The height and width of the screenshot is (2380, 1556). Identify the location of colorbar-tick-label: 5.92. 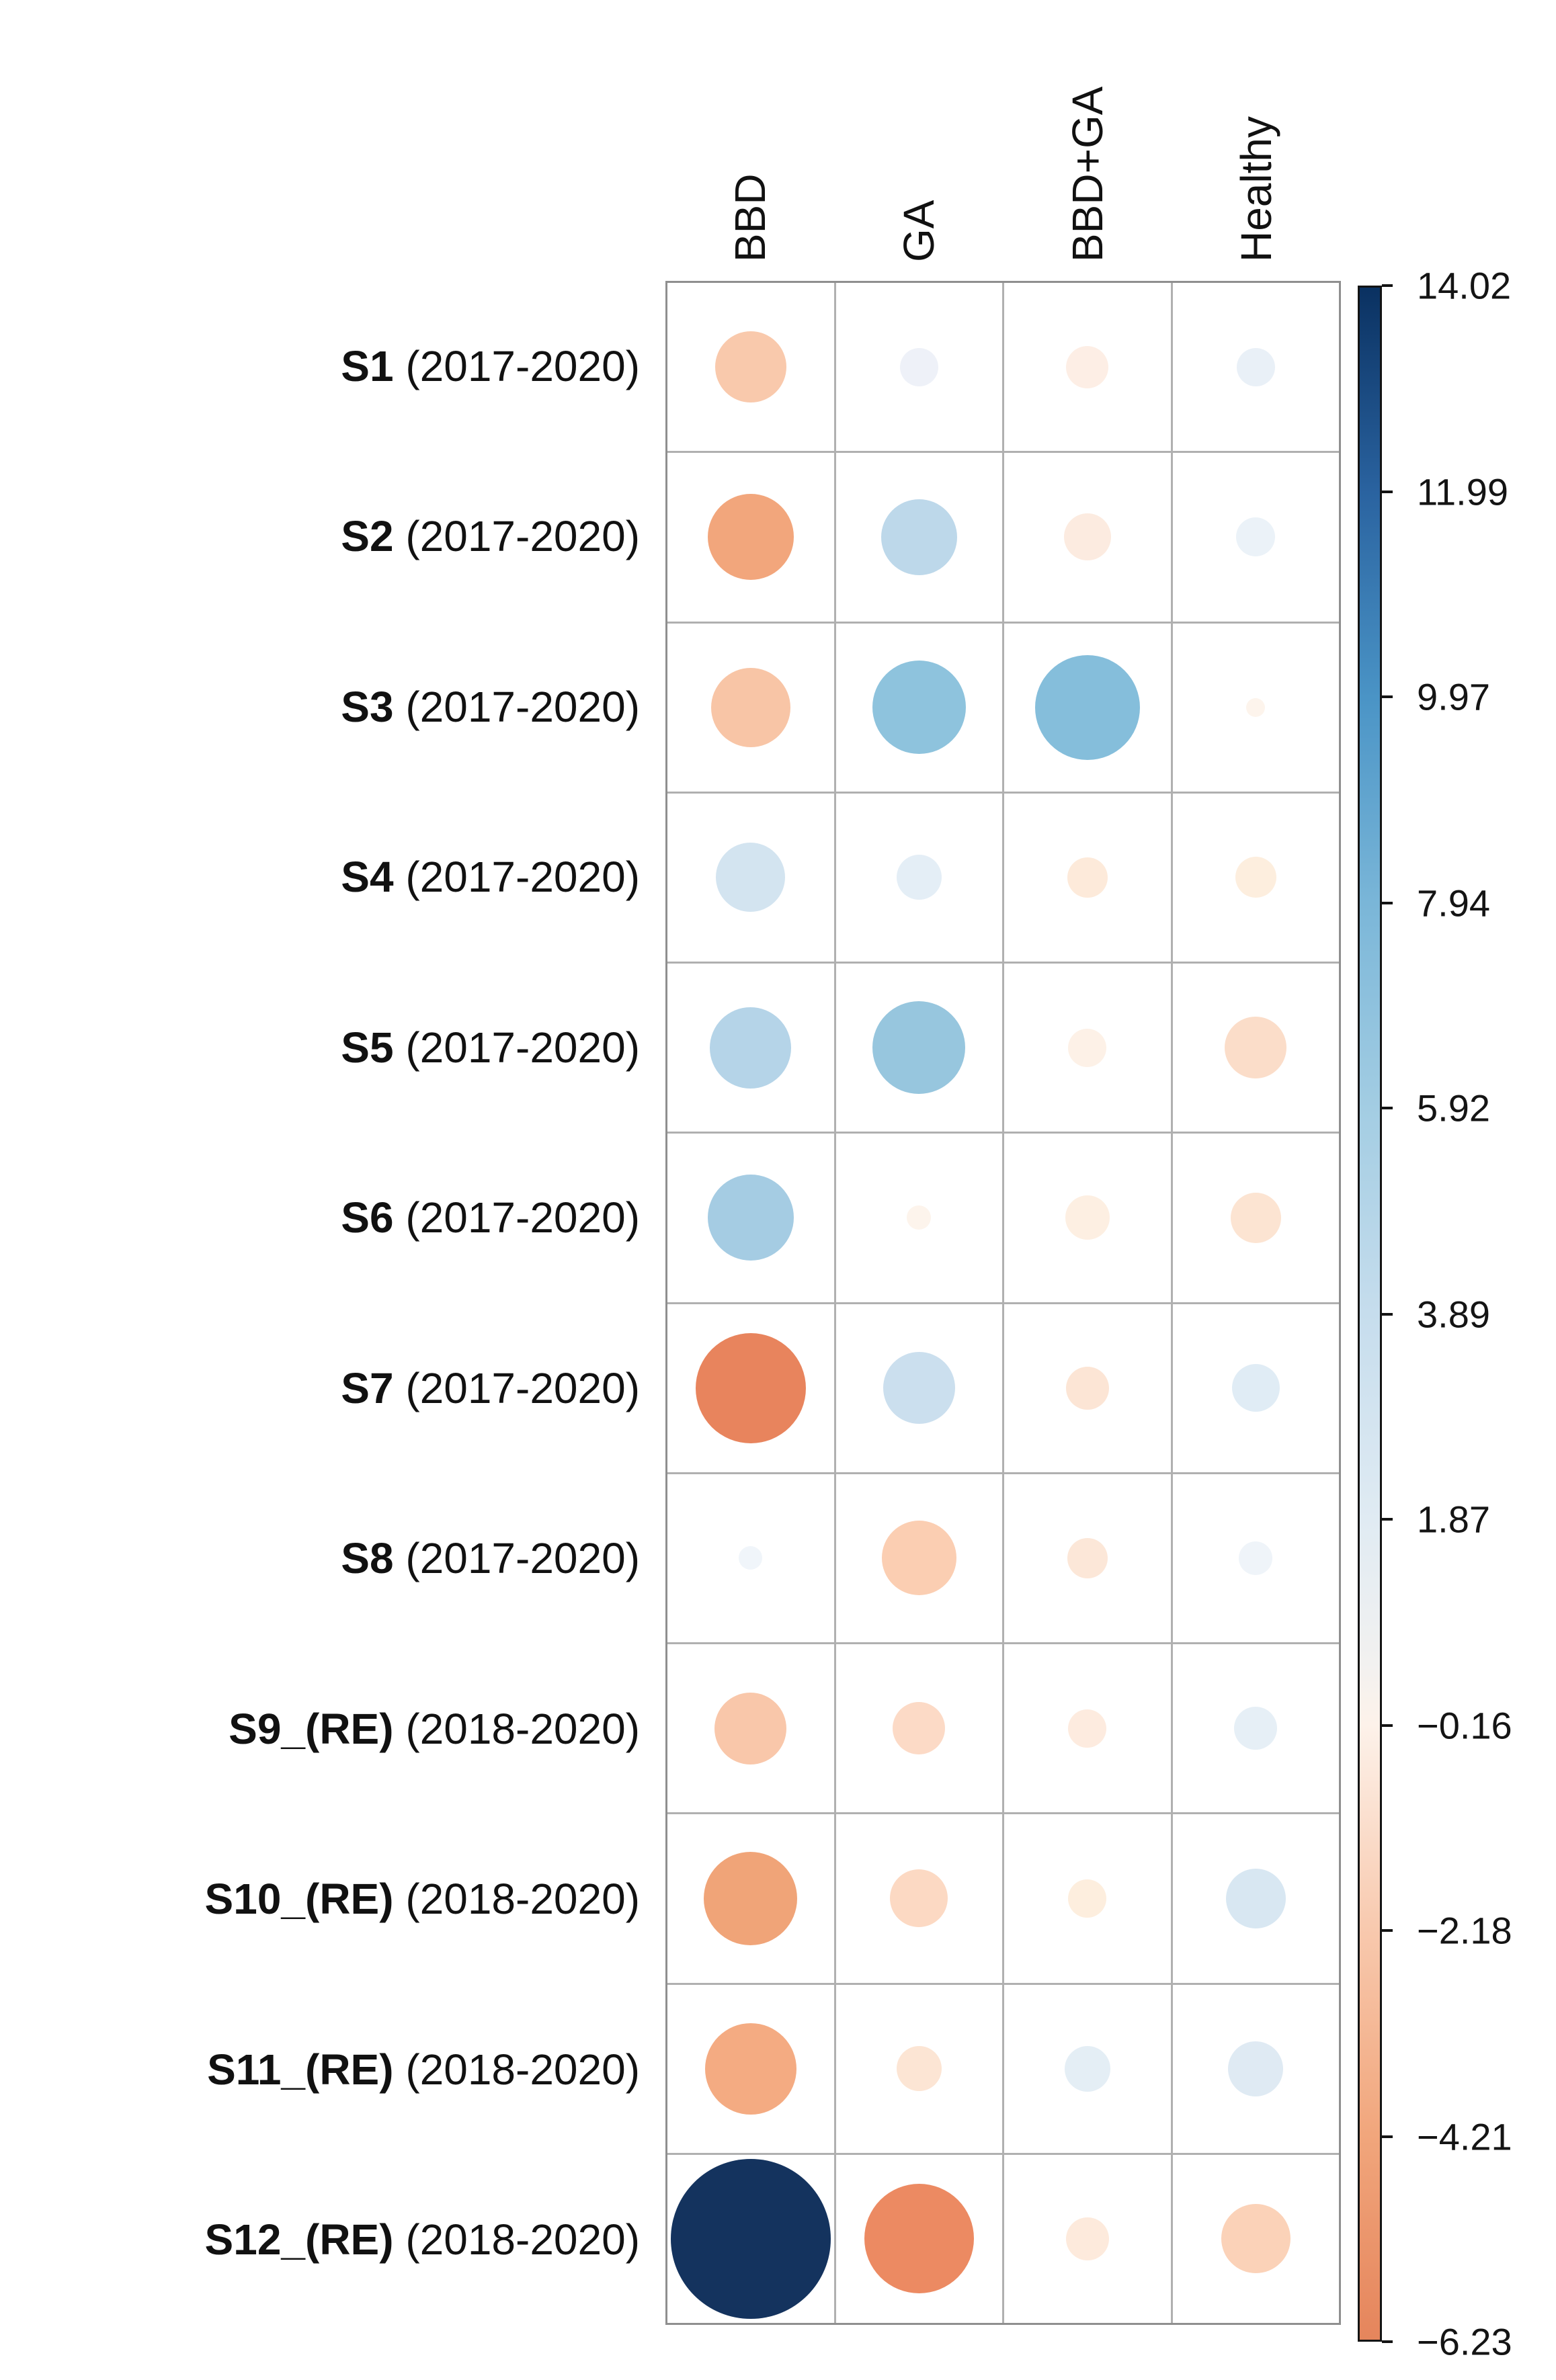
(1453, 1108).